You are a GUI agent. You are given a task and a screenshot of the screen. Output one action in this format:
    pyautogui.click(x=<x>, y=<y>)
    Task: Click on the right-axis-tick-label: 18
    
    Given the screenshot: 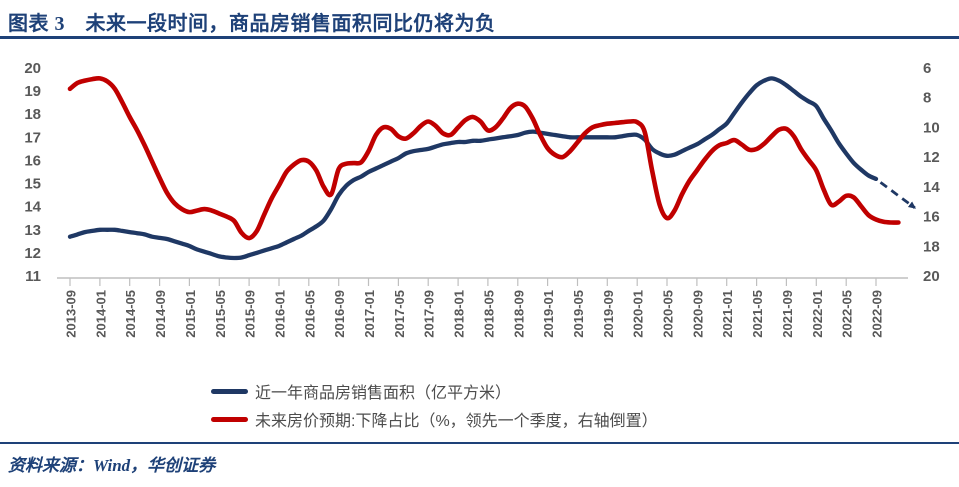 What is the action you would take?
    pyautogui.click(x=931, y=246)
    